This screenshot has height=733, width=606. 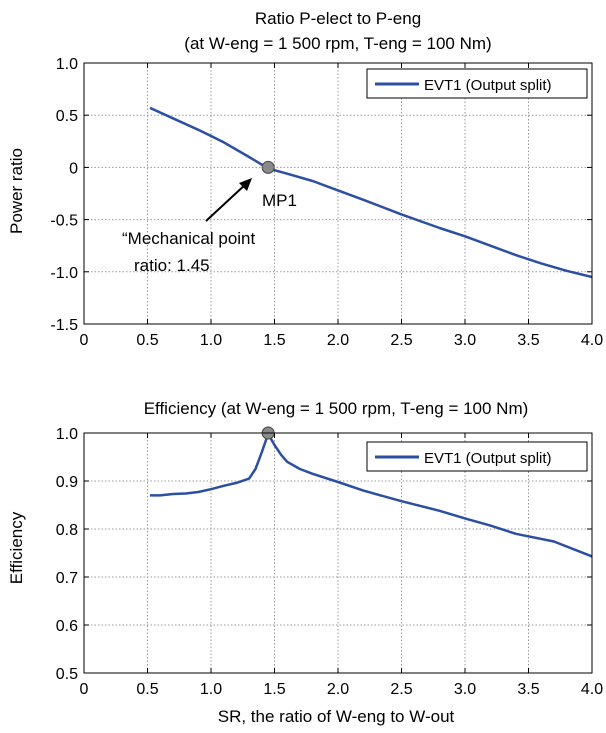 I want to click on chart-1-legend-label: EVT1 (Output split), so click(x=488, y=85).